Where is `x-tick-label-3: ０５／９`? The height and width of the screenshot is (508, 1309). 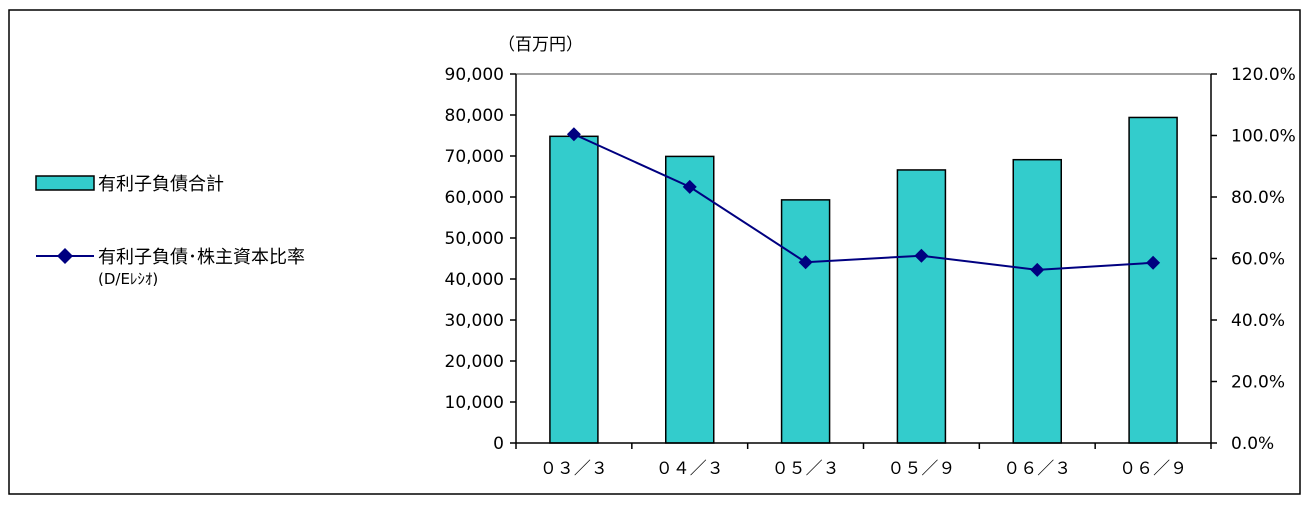
x-tick-label-3: ０５／９ is located at coordinates (921, 469).